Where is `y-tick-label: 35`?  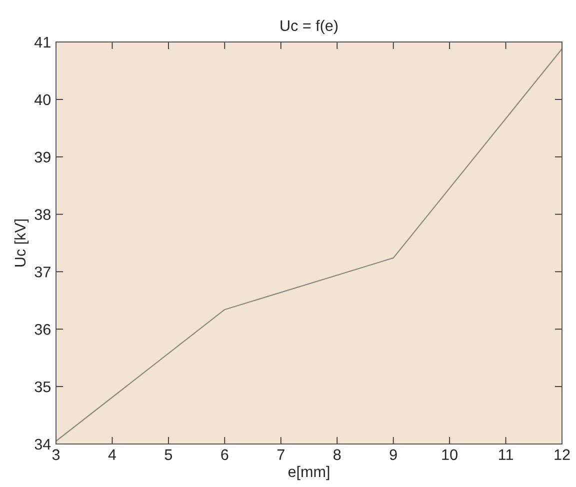
y-tick-label: 35 is located at coordinates (42, 386).